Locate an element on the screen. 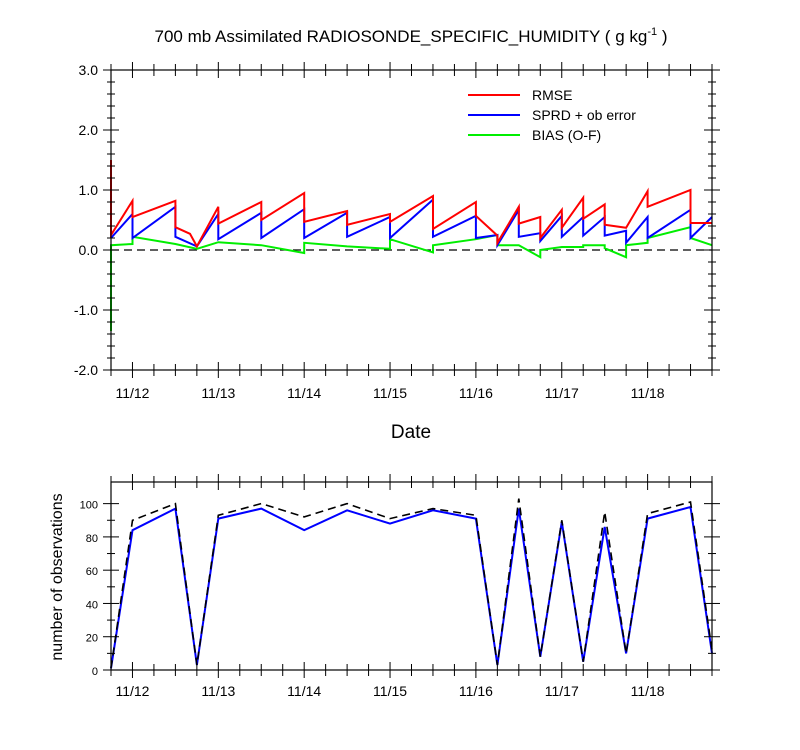  chart-title-exponent: -1 is located at coordinates (652, 32).